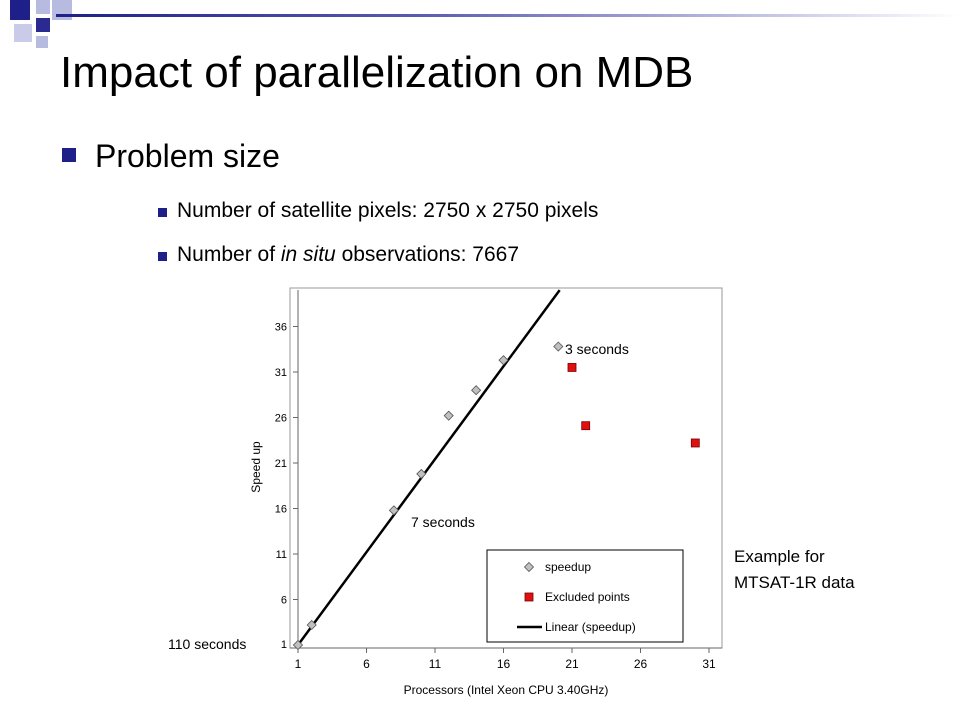 Image resolution: width=960 pixels, height=720 pixels. Describe the element at coordinates (281, 555) in the screenshot. I see `y-tick-label: 11` at that location.